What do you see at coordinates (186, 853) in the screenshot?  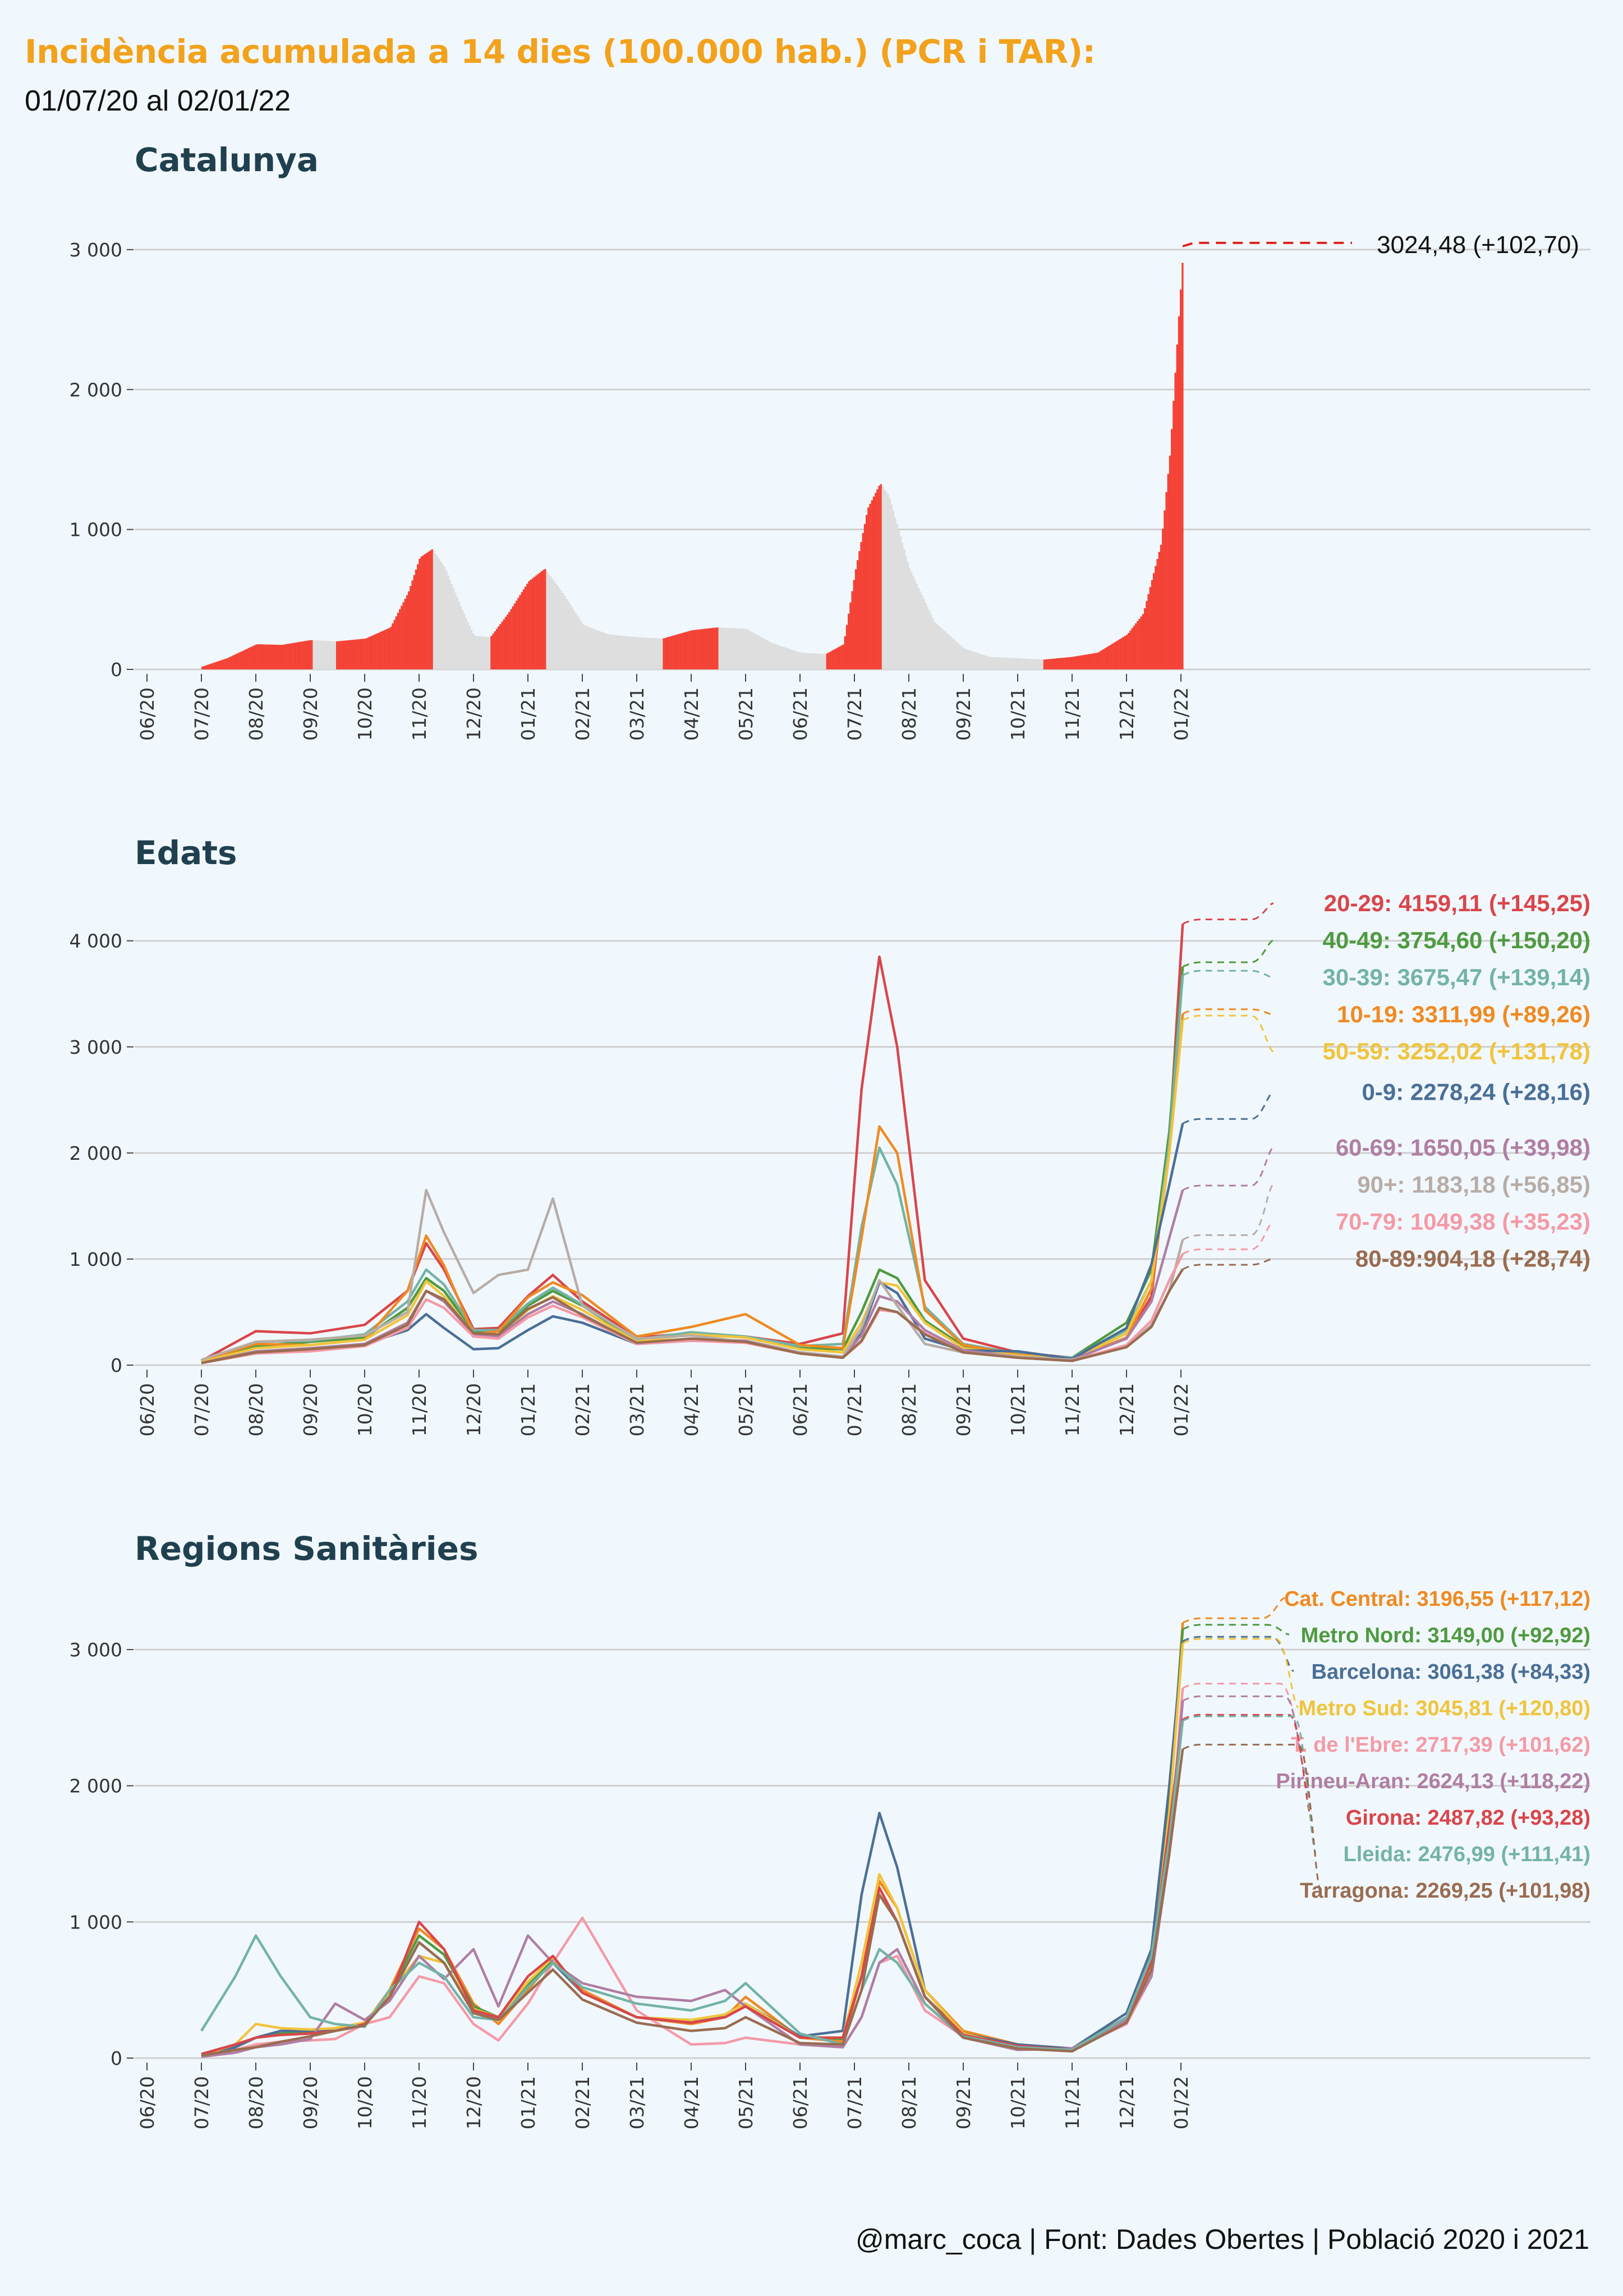 I see `panel-title: Edats` at bounding box center [186, 853].